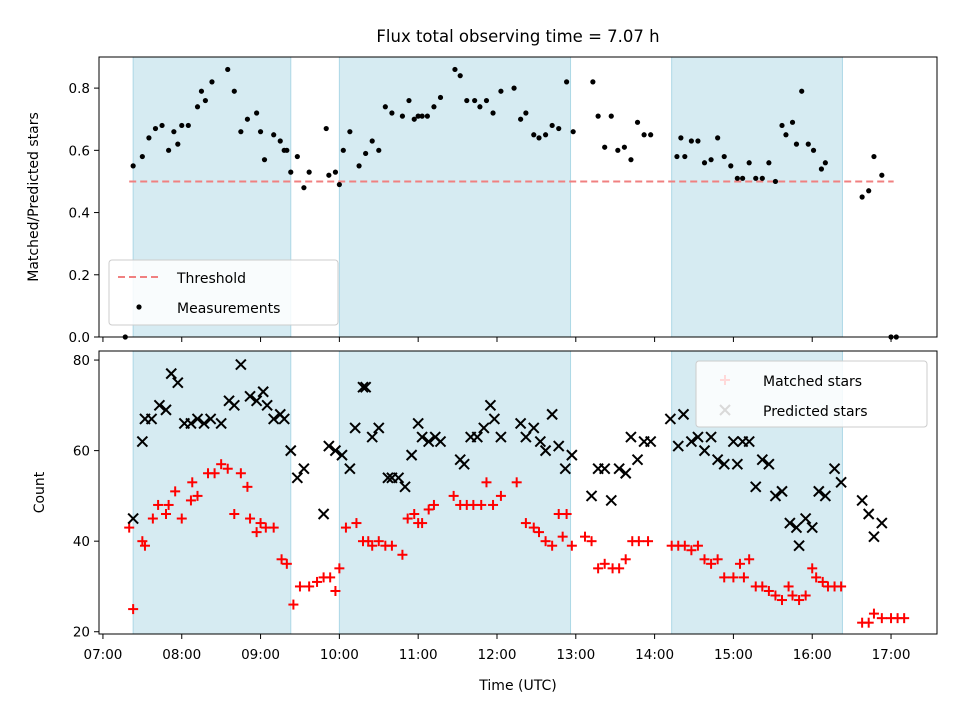 The height and width of the screenshot is (720, 960). I want to click on x-axis-label: Time (UTC), so click(517, 686).